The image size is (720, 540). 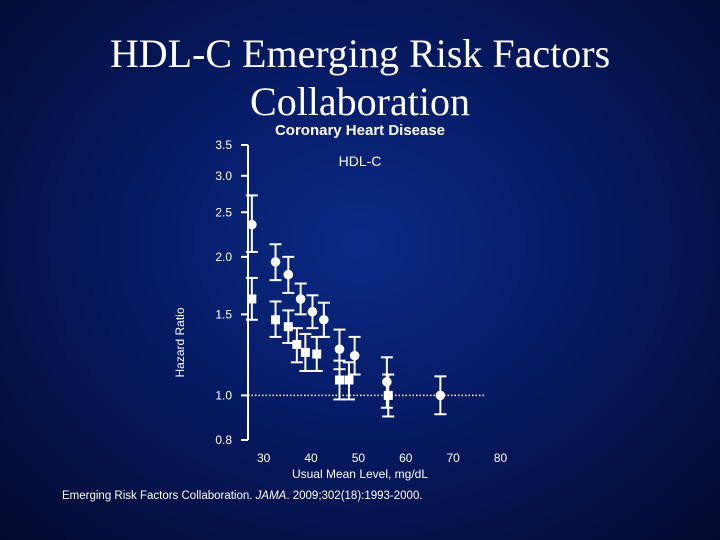 I want to click on y-tick-label: 1.0, so click(x=223, y=395).